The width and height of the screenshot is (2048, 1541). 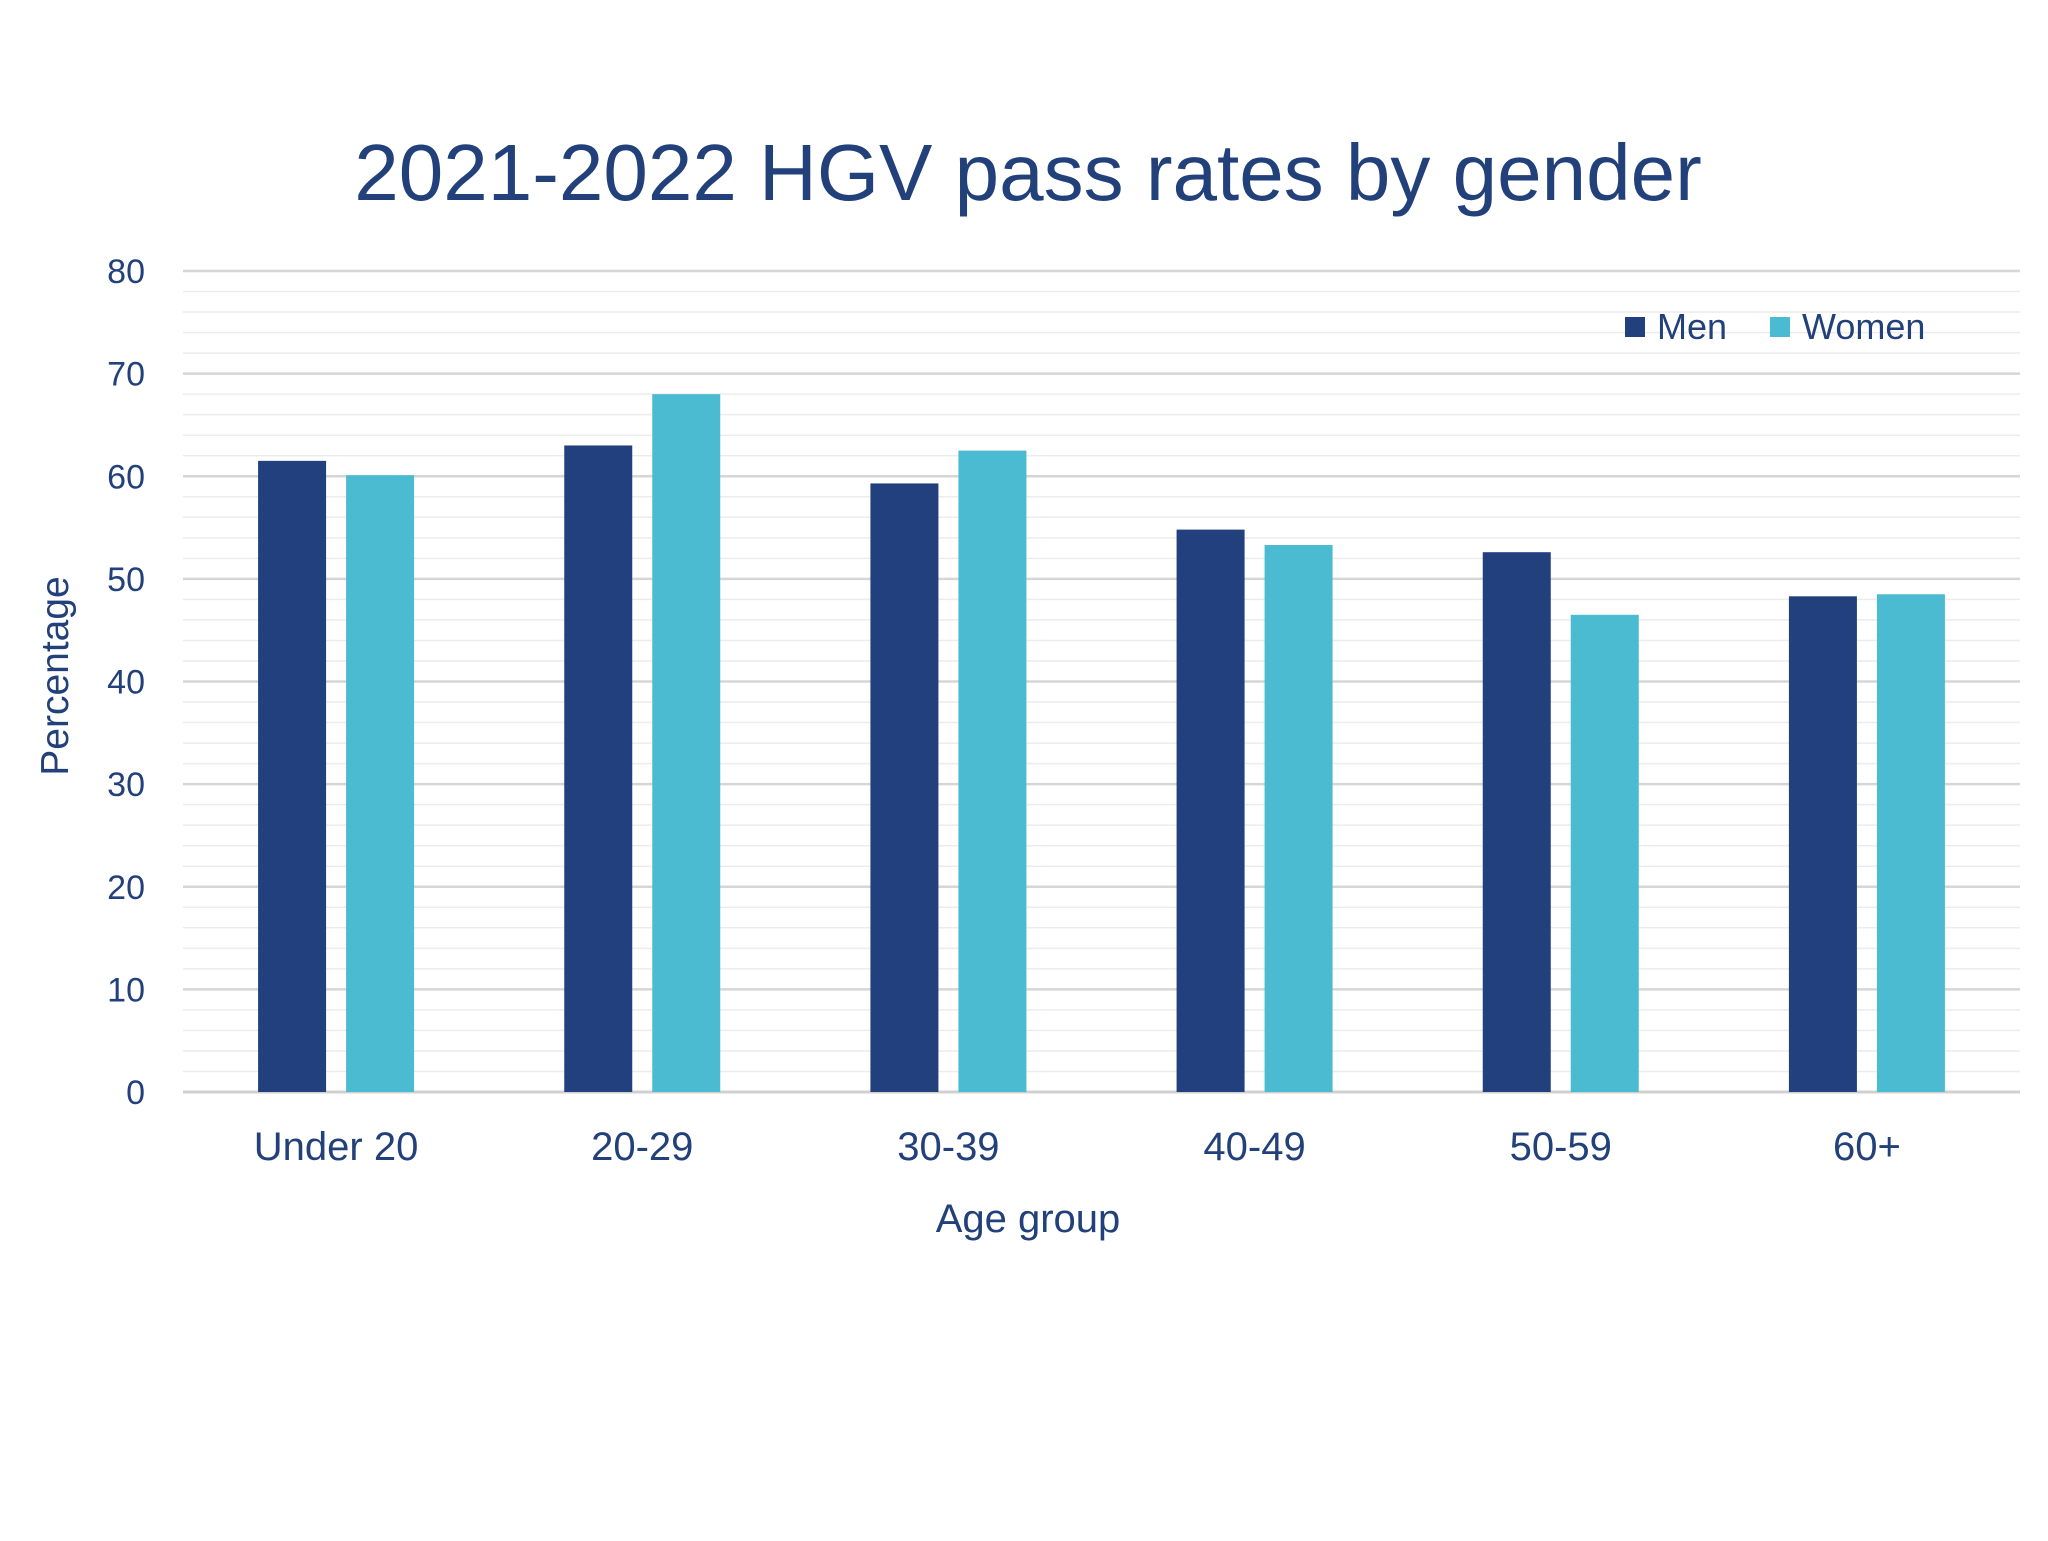 I want to click on x-tick-label: 40-49, so click(x=1254, y=1147).